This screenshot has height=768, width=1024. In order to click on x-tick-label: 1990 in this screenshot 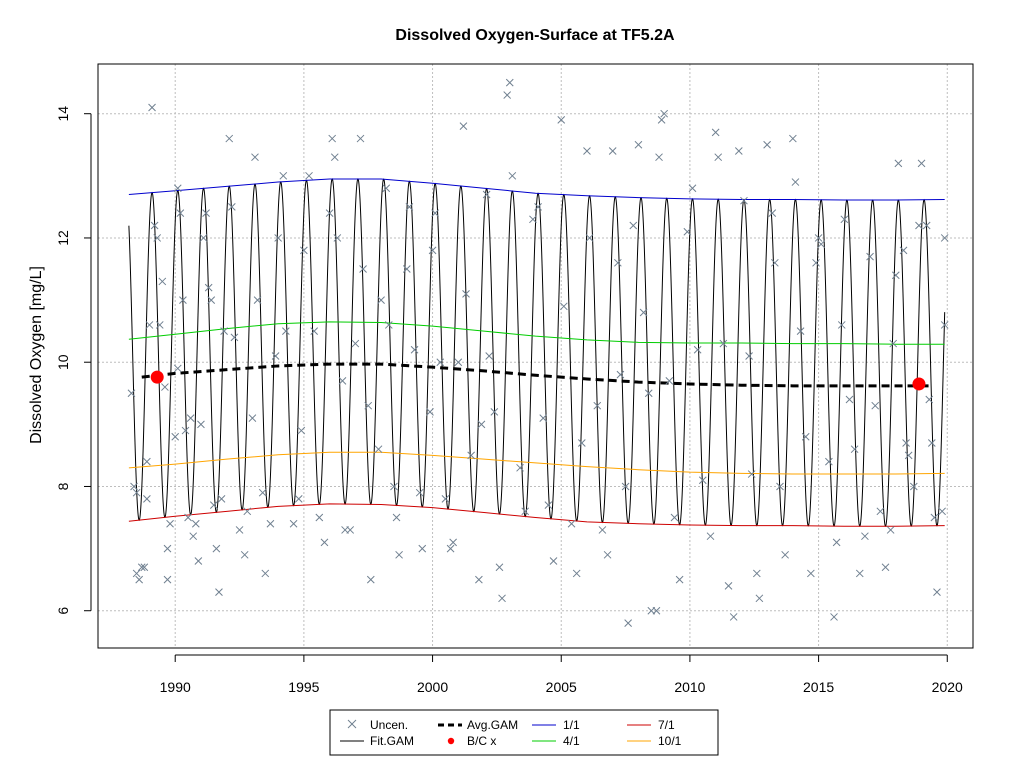, I will do `click(175, 687)`.